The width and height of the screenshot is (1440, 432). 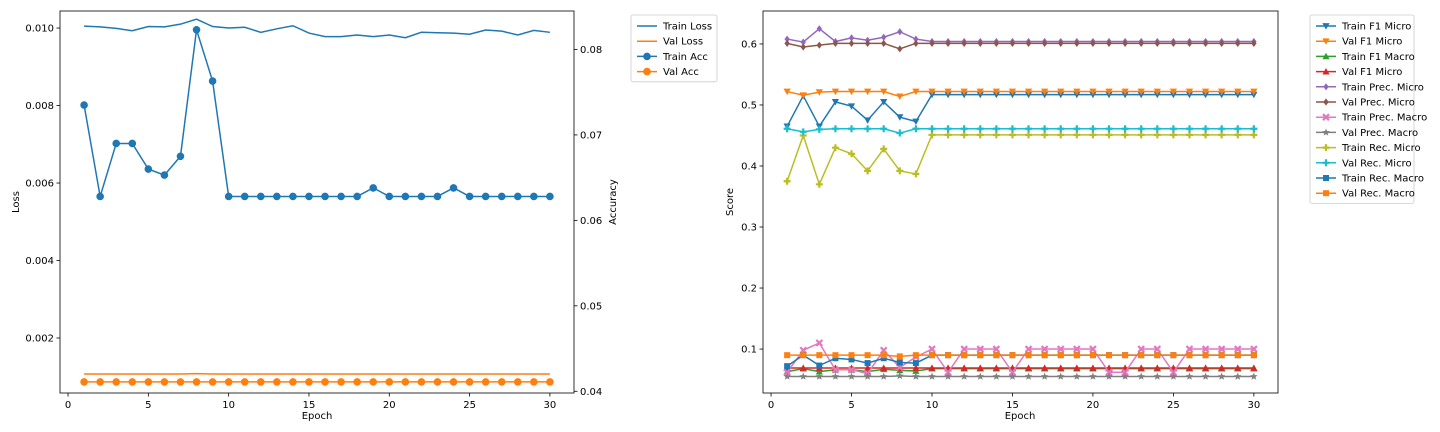 I want to click on legend-item-val-f1-micro: Val F1 Micro, so click(x=1359, y=42).